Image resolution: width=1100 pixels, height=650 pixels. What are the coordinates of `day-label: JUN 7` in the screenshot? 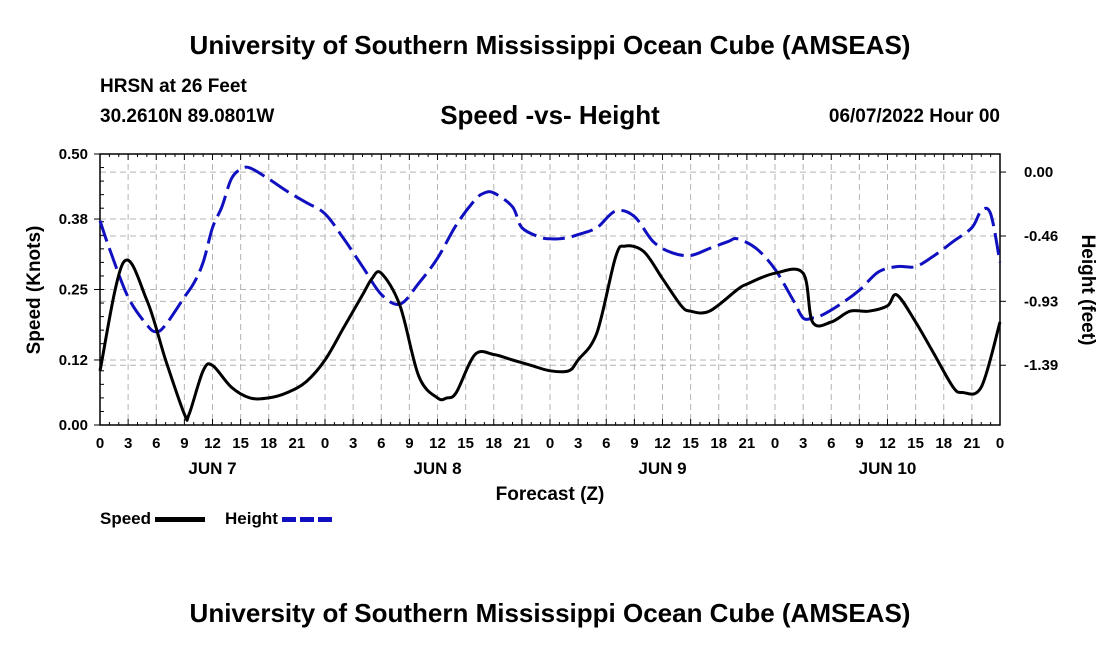 It's located at (212, 468).